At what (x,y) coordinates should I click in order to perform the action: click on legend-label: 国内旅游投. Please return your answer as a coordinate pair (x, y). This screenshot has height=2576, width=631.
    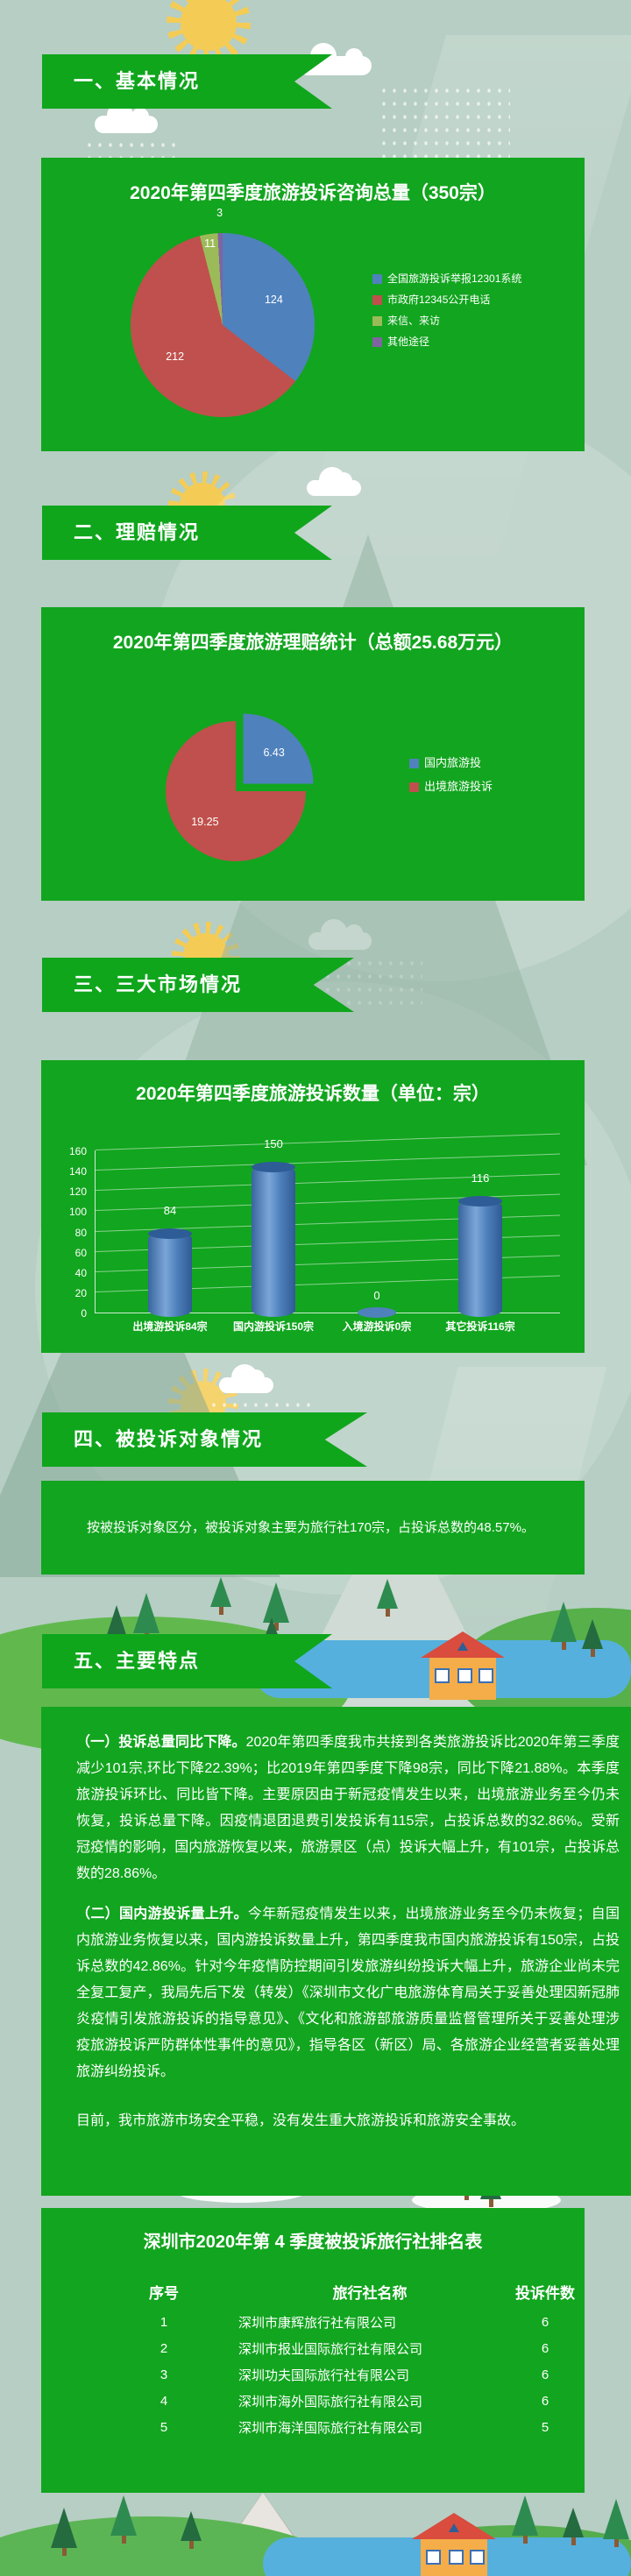
    Looking at the image, I should click on (453, 762).